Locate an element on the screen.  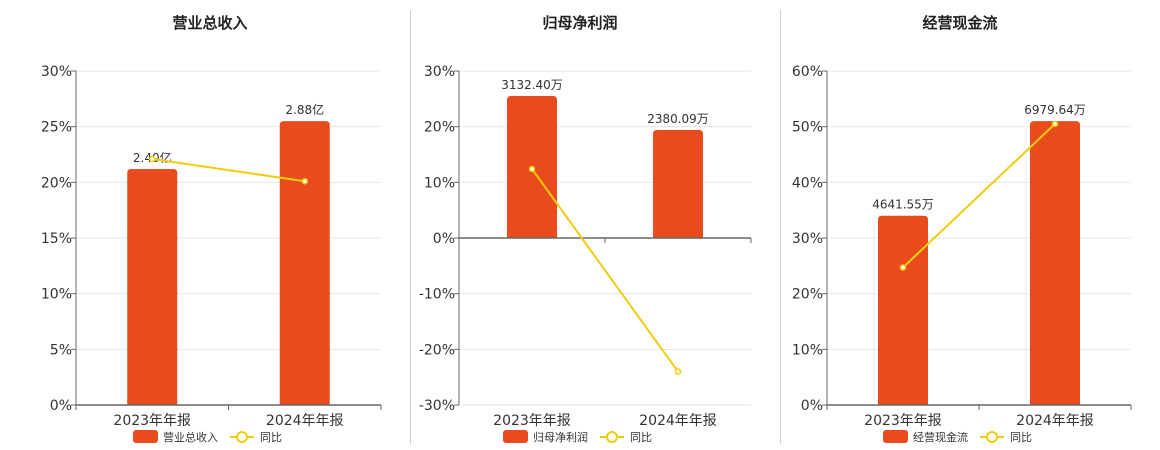
y-tick-label: 15% is located at coordinates (56, 239).